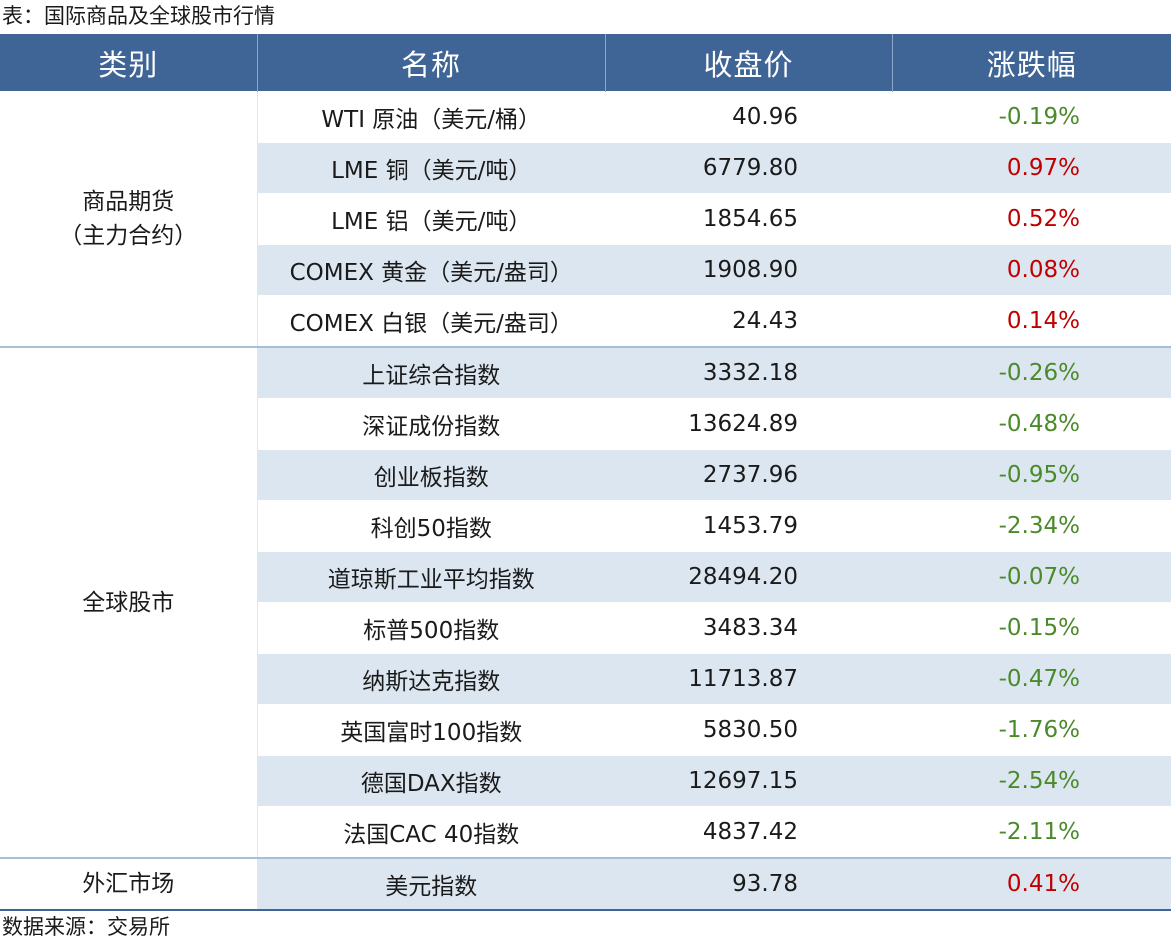  I want to click on close-cell: 4837.42, so click(748, 832).